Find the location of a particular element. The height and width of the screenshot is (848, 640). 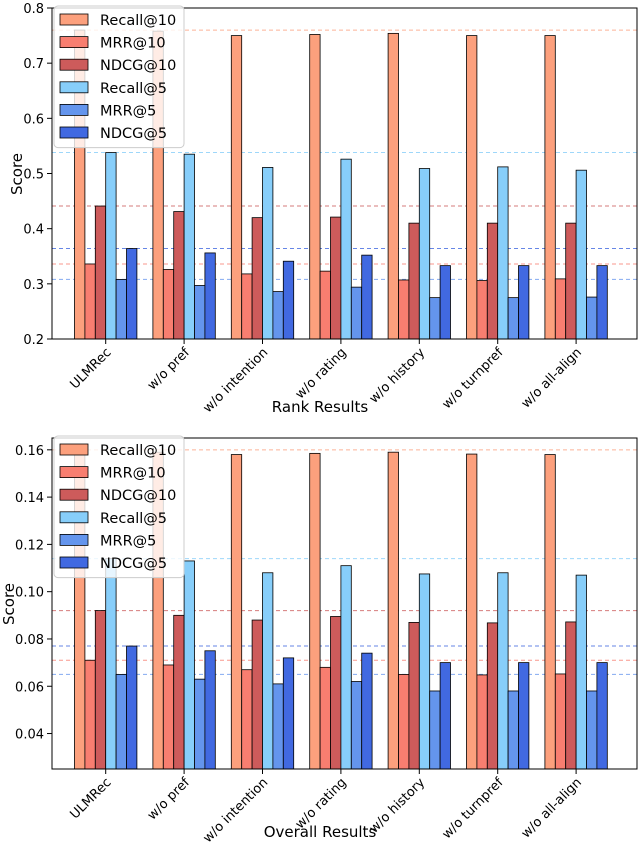

y-axis-ticks: 0.04 0.06 0.08 0.10 0.12 0.14 0.16 is located at coordinates (33, 593).